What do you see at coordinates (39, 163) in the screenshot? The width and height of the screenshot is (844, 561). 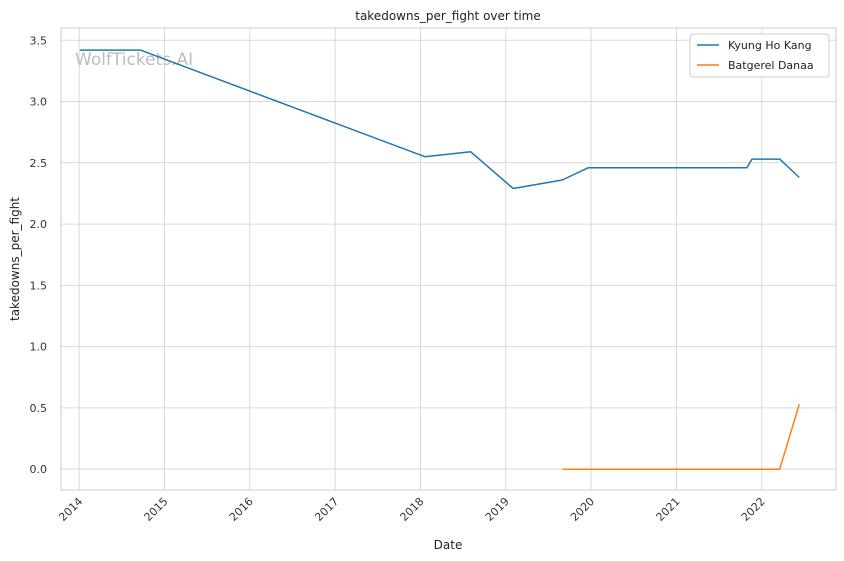 I see `y-tick-label: 2.5` at bounding box center [39, 163].